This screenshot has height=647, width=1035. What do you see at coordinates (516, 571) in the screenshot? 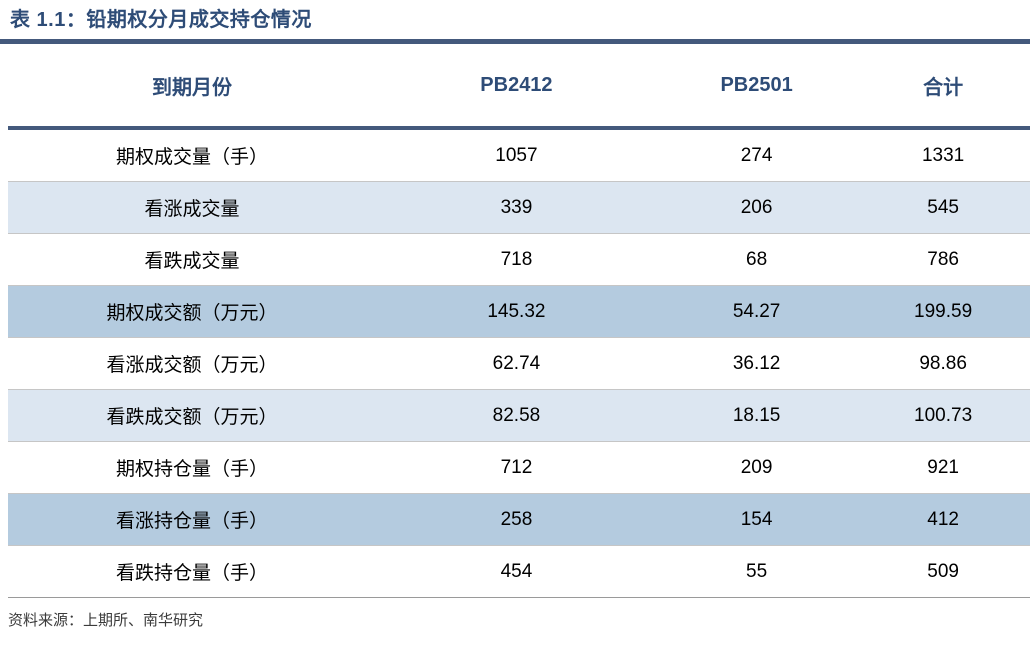
I see `cell-value: 454` at bounding box center [516, 571].